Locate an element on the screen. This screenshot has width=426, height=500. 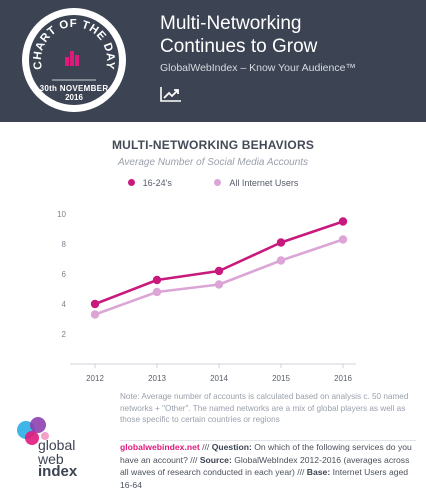
bar-chart-icon is located at coordinates (74, 57).